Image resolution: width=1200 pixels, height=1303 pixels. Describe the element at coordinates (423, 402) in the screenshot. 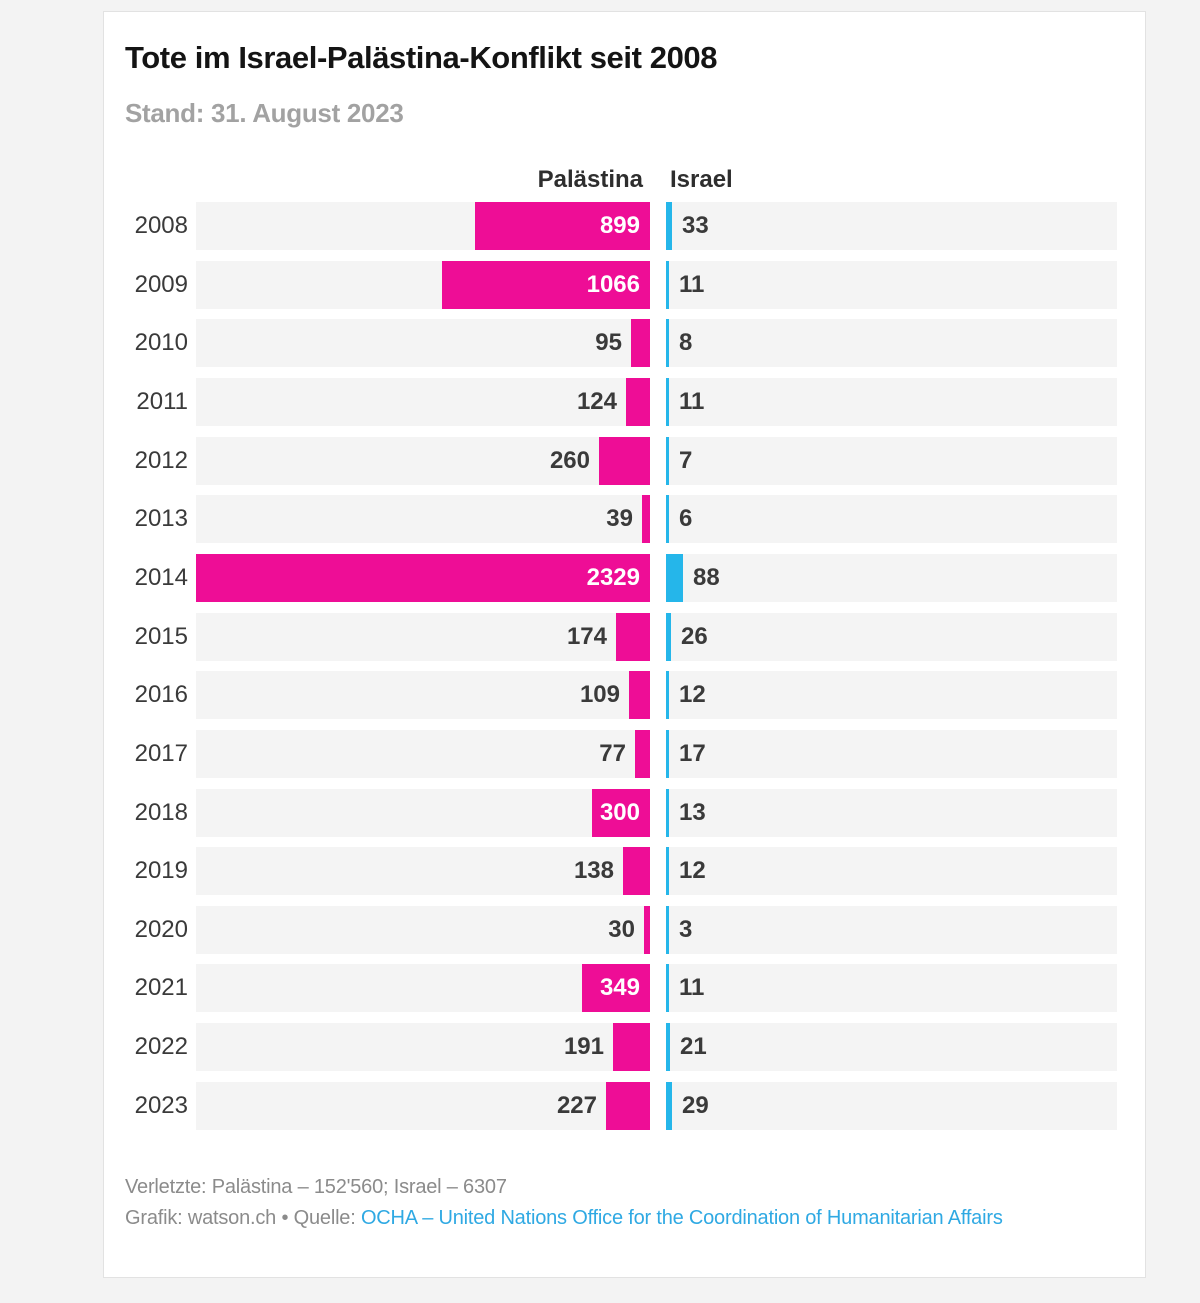

I see `palestina-track: 124` at that location.